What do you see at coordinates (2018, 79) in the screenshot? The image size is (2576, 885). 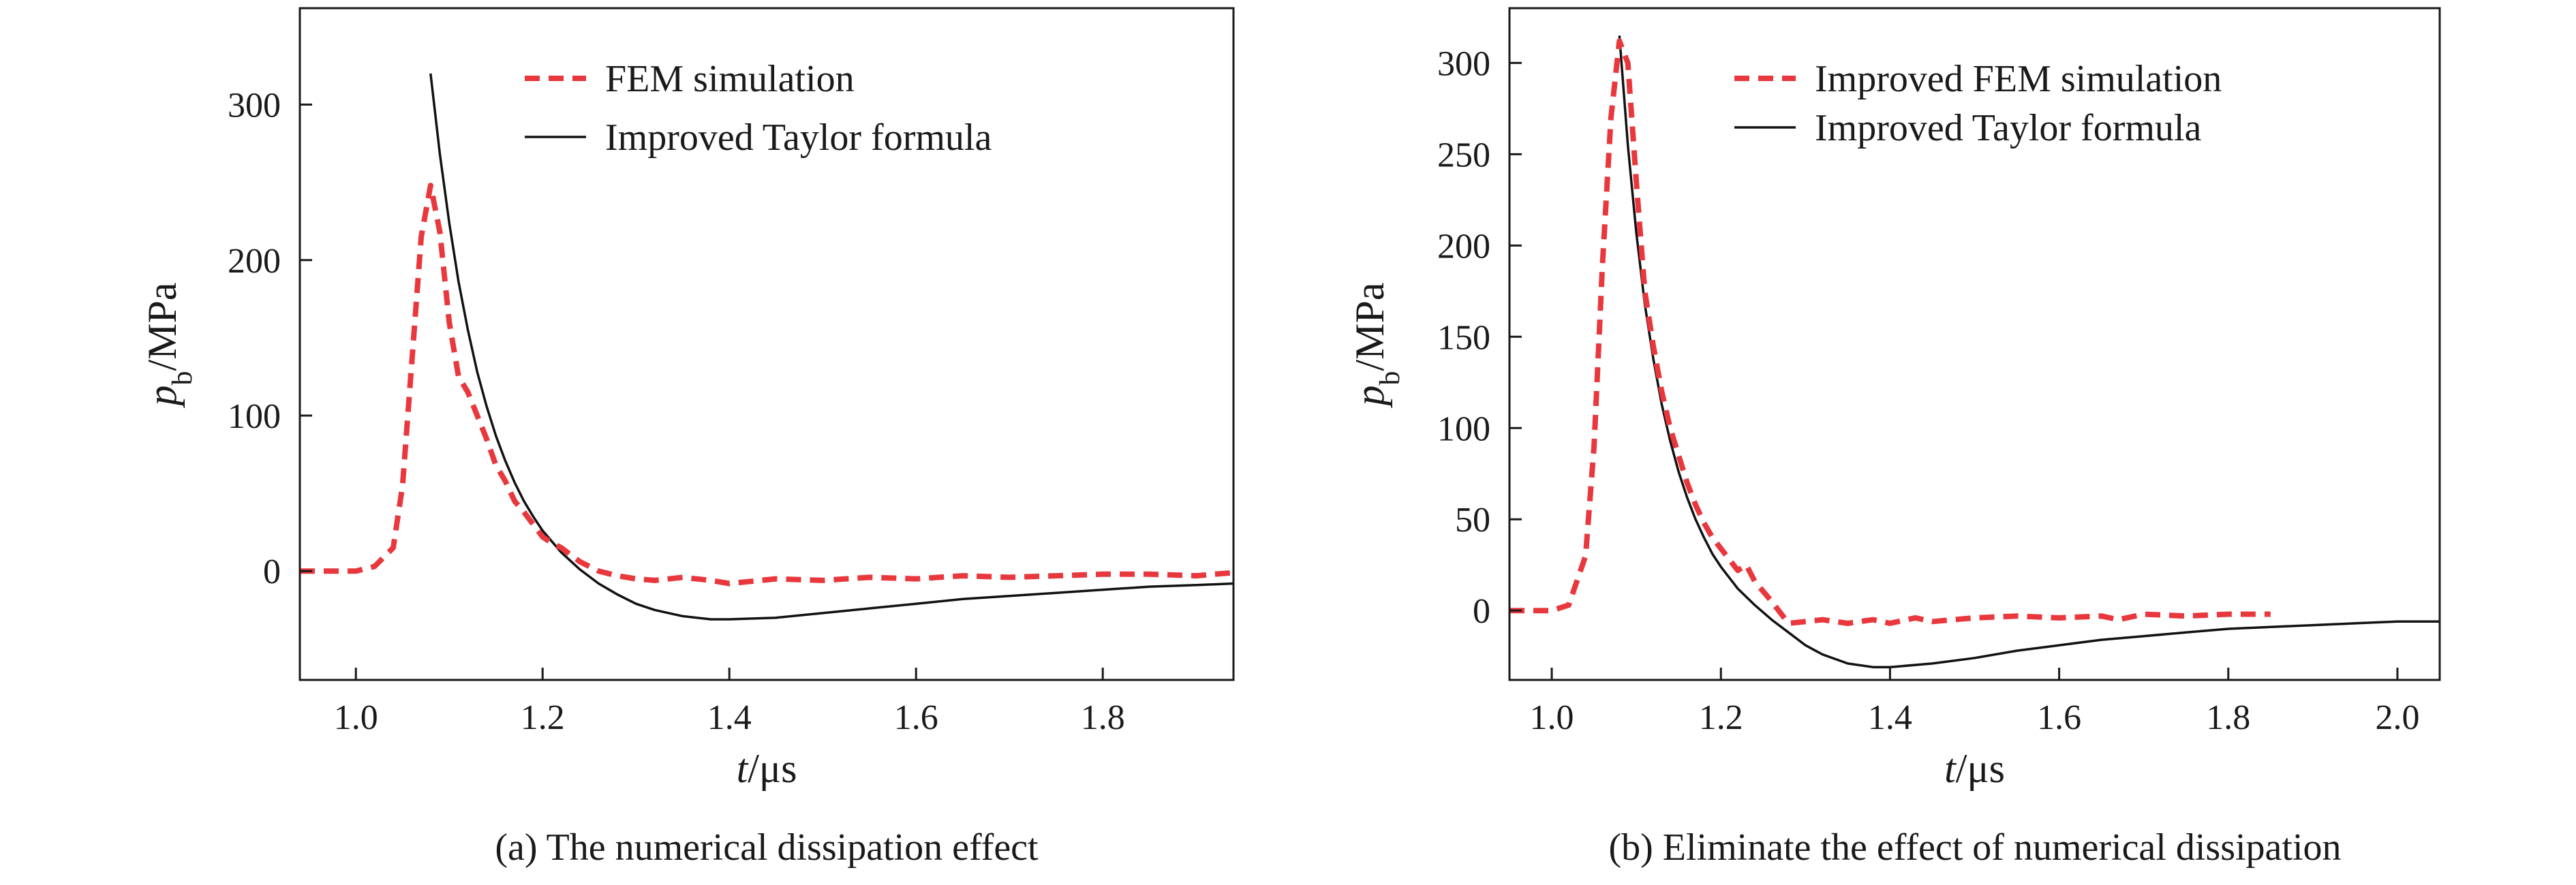 I see `legend-label: Improved FEM simulation` at bounding box center [2018, 79].